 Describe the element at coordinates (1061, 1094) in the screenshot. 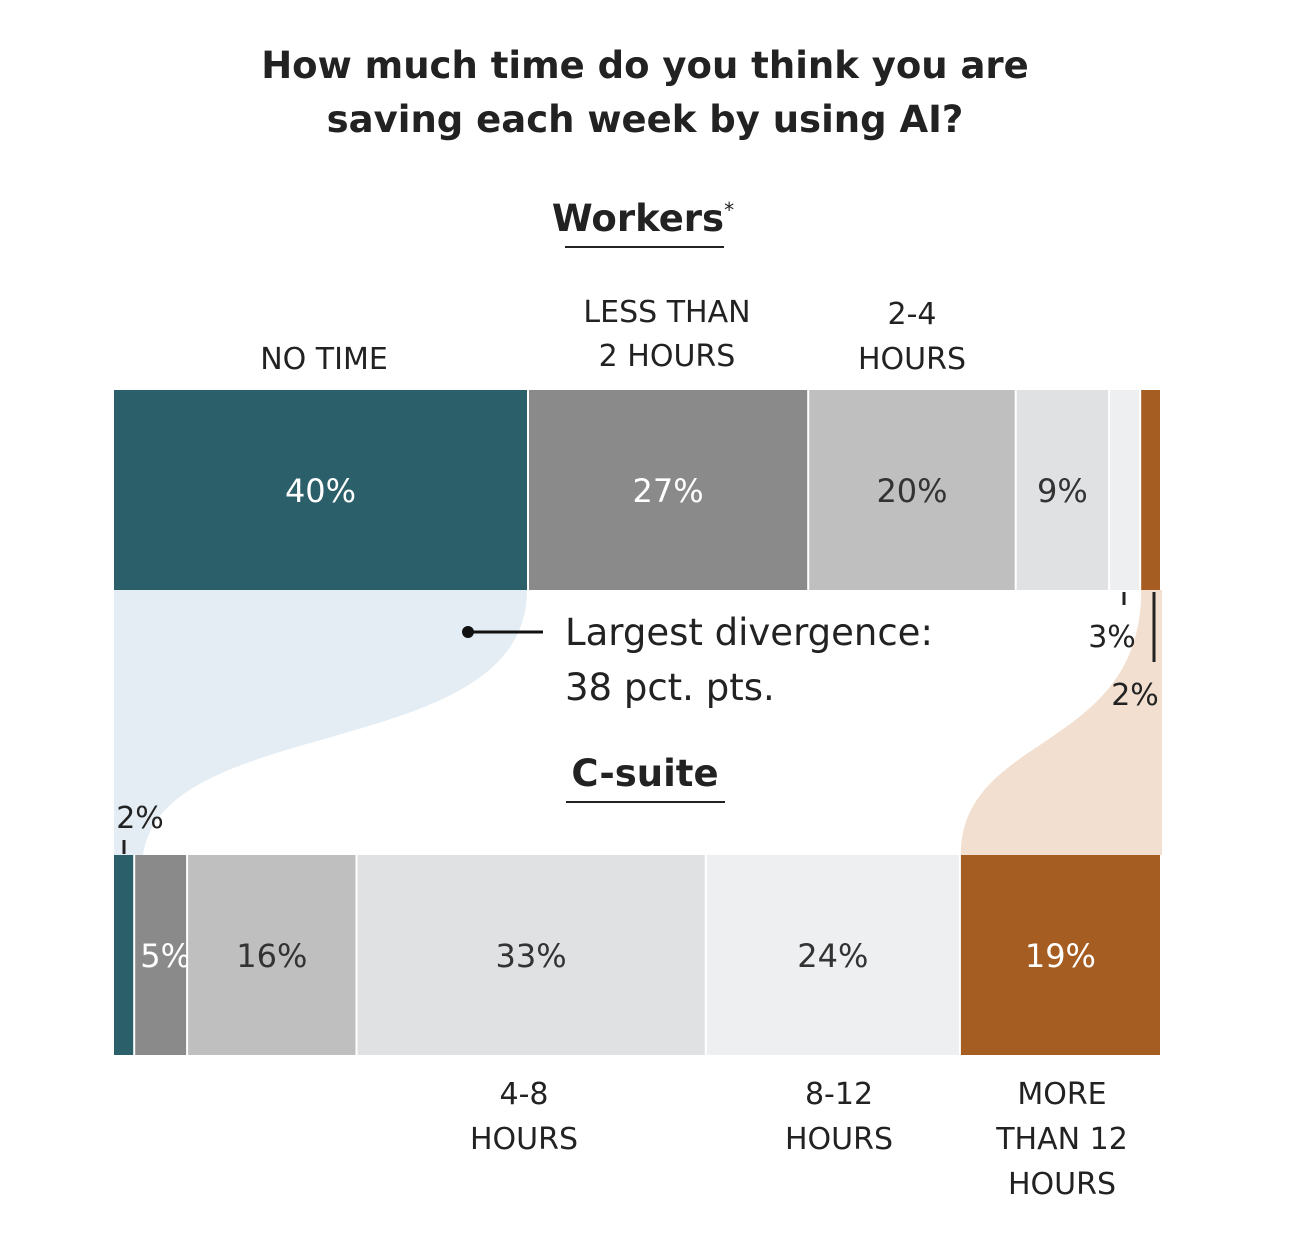

I see `label-more-than-12-line-1: MORE` at that location.